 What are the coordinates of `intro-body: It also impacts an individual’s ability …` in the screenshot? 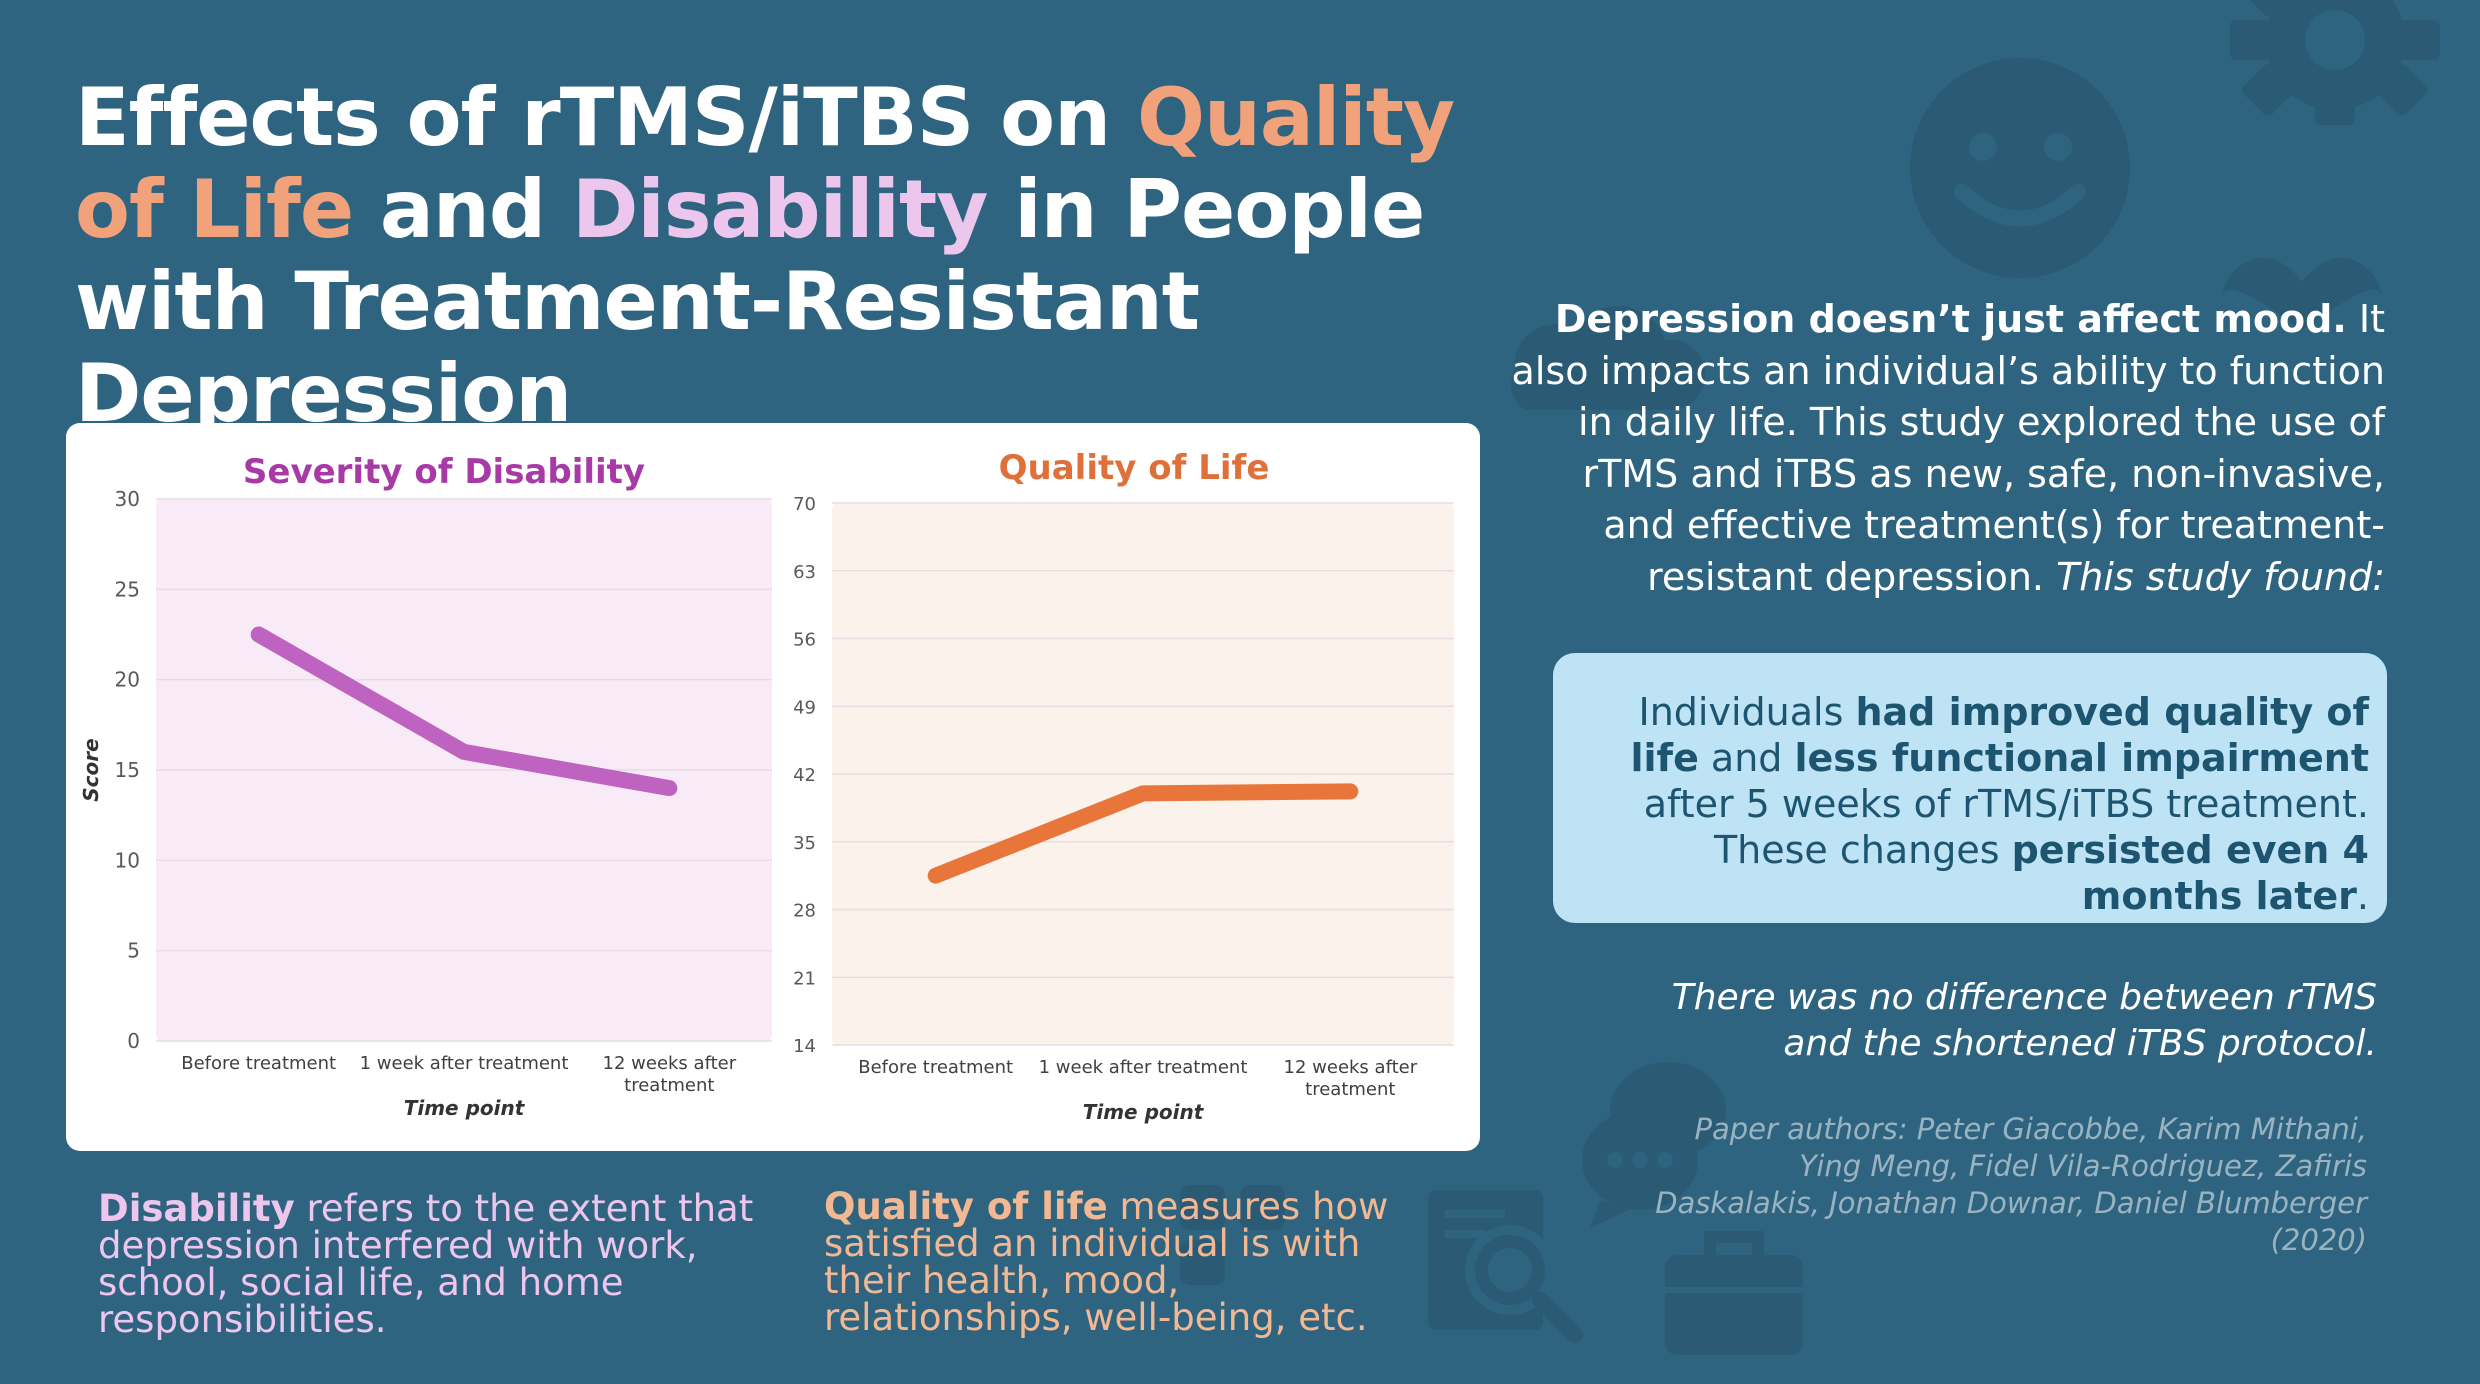 It's located at (1948, 448).